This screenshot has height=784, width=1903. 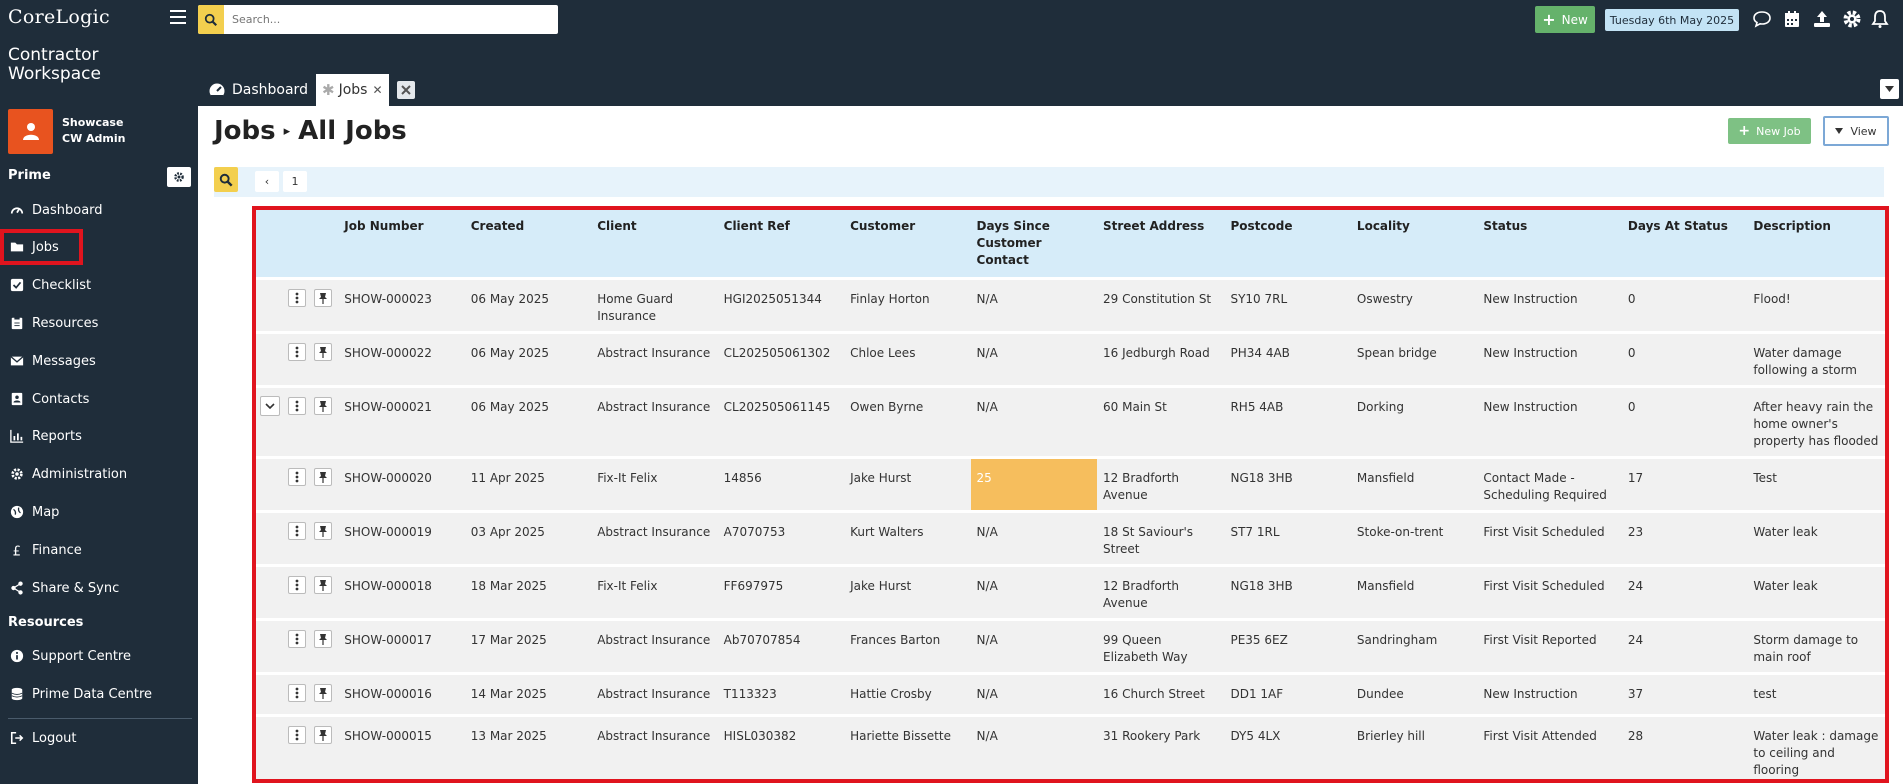 What do you see at coordinates (1880, 19) in the screenshot?
I see `bell-icon` at bounding box center [1880, 19].